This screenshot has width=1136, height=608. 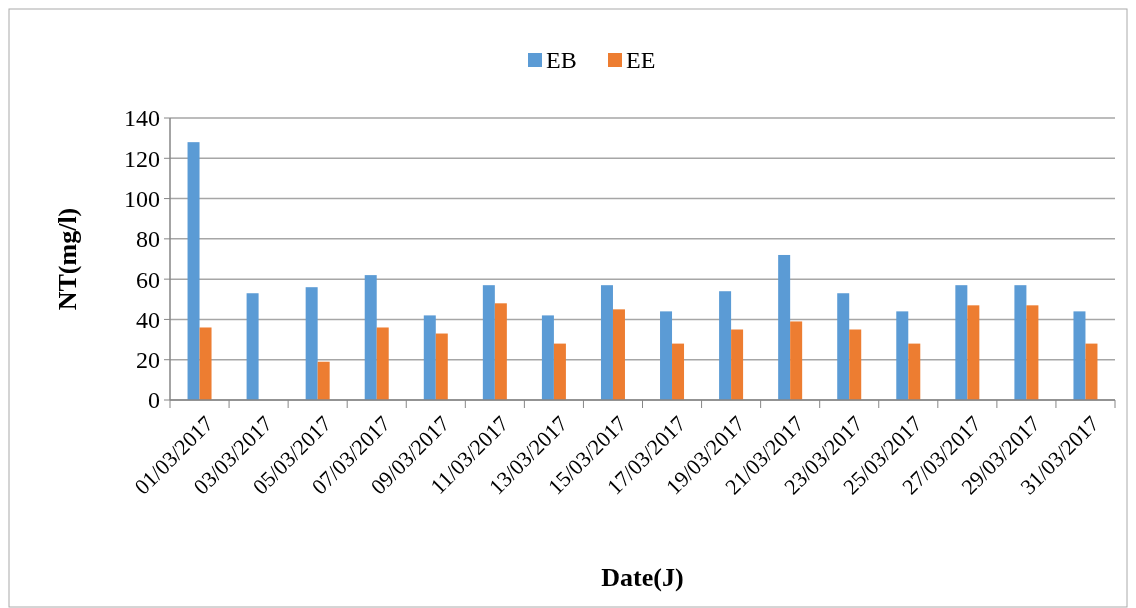 I want to click on y-tick-label: 120, so click(x=142, y=158).